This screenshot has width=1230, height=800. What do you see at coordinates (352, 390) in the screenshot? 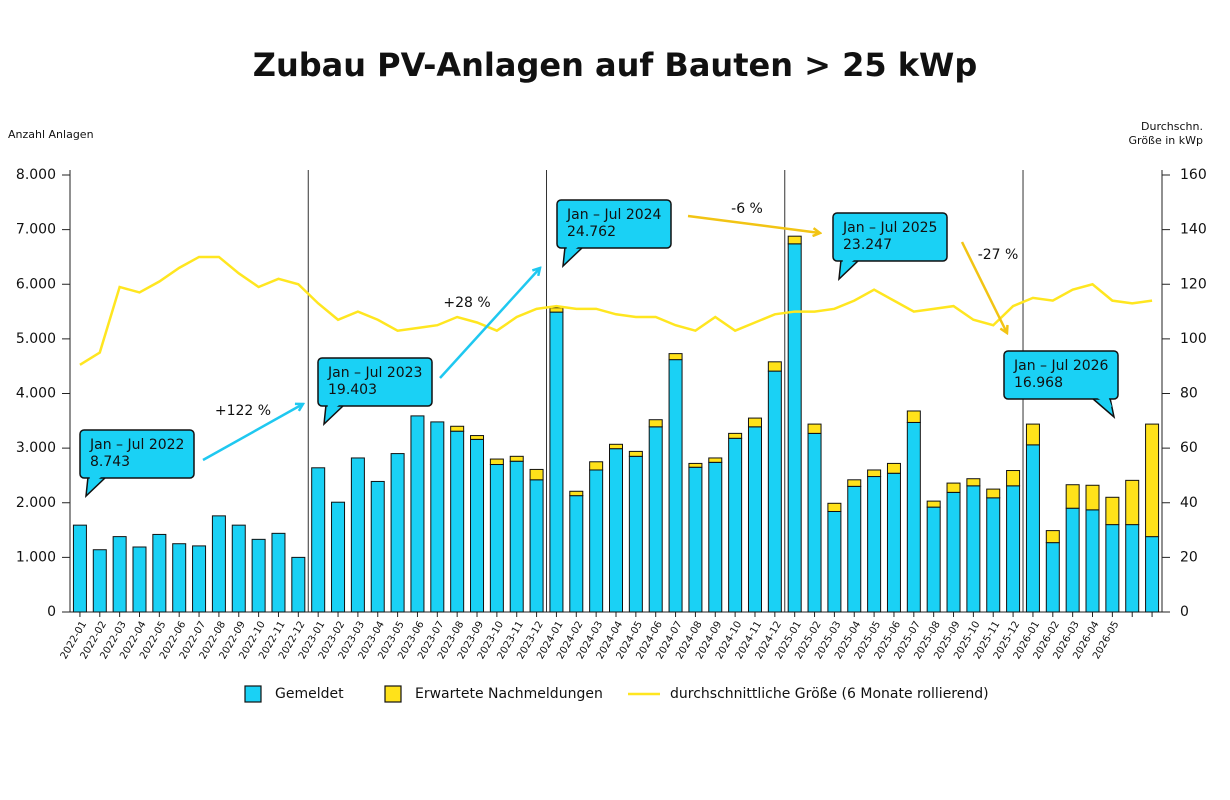
I see `callout-total: 19.403` at bounding box center [352, 390].